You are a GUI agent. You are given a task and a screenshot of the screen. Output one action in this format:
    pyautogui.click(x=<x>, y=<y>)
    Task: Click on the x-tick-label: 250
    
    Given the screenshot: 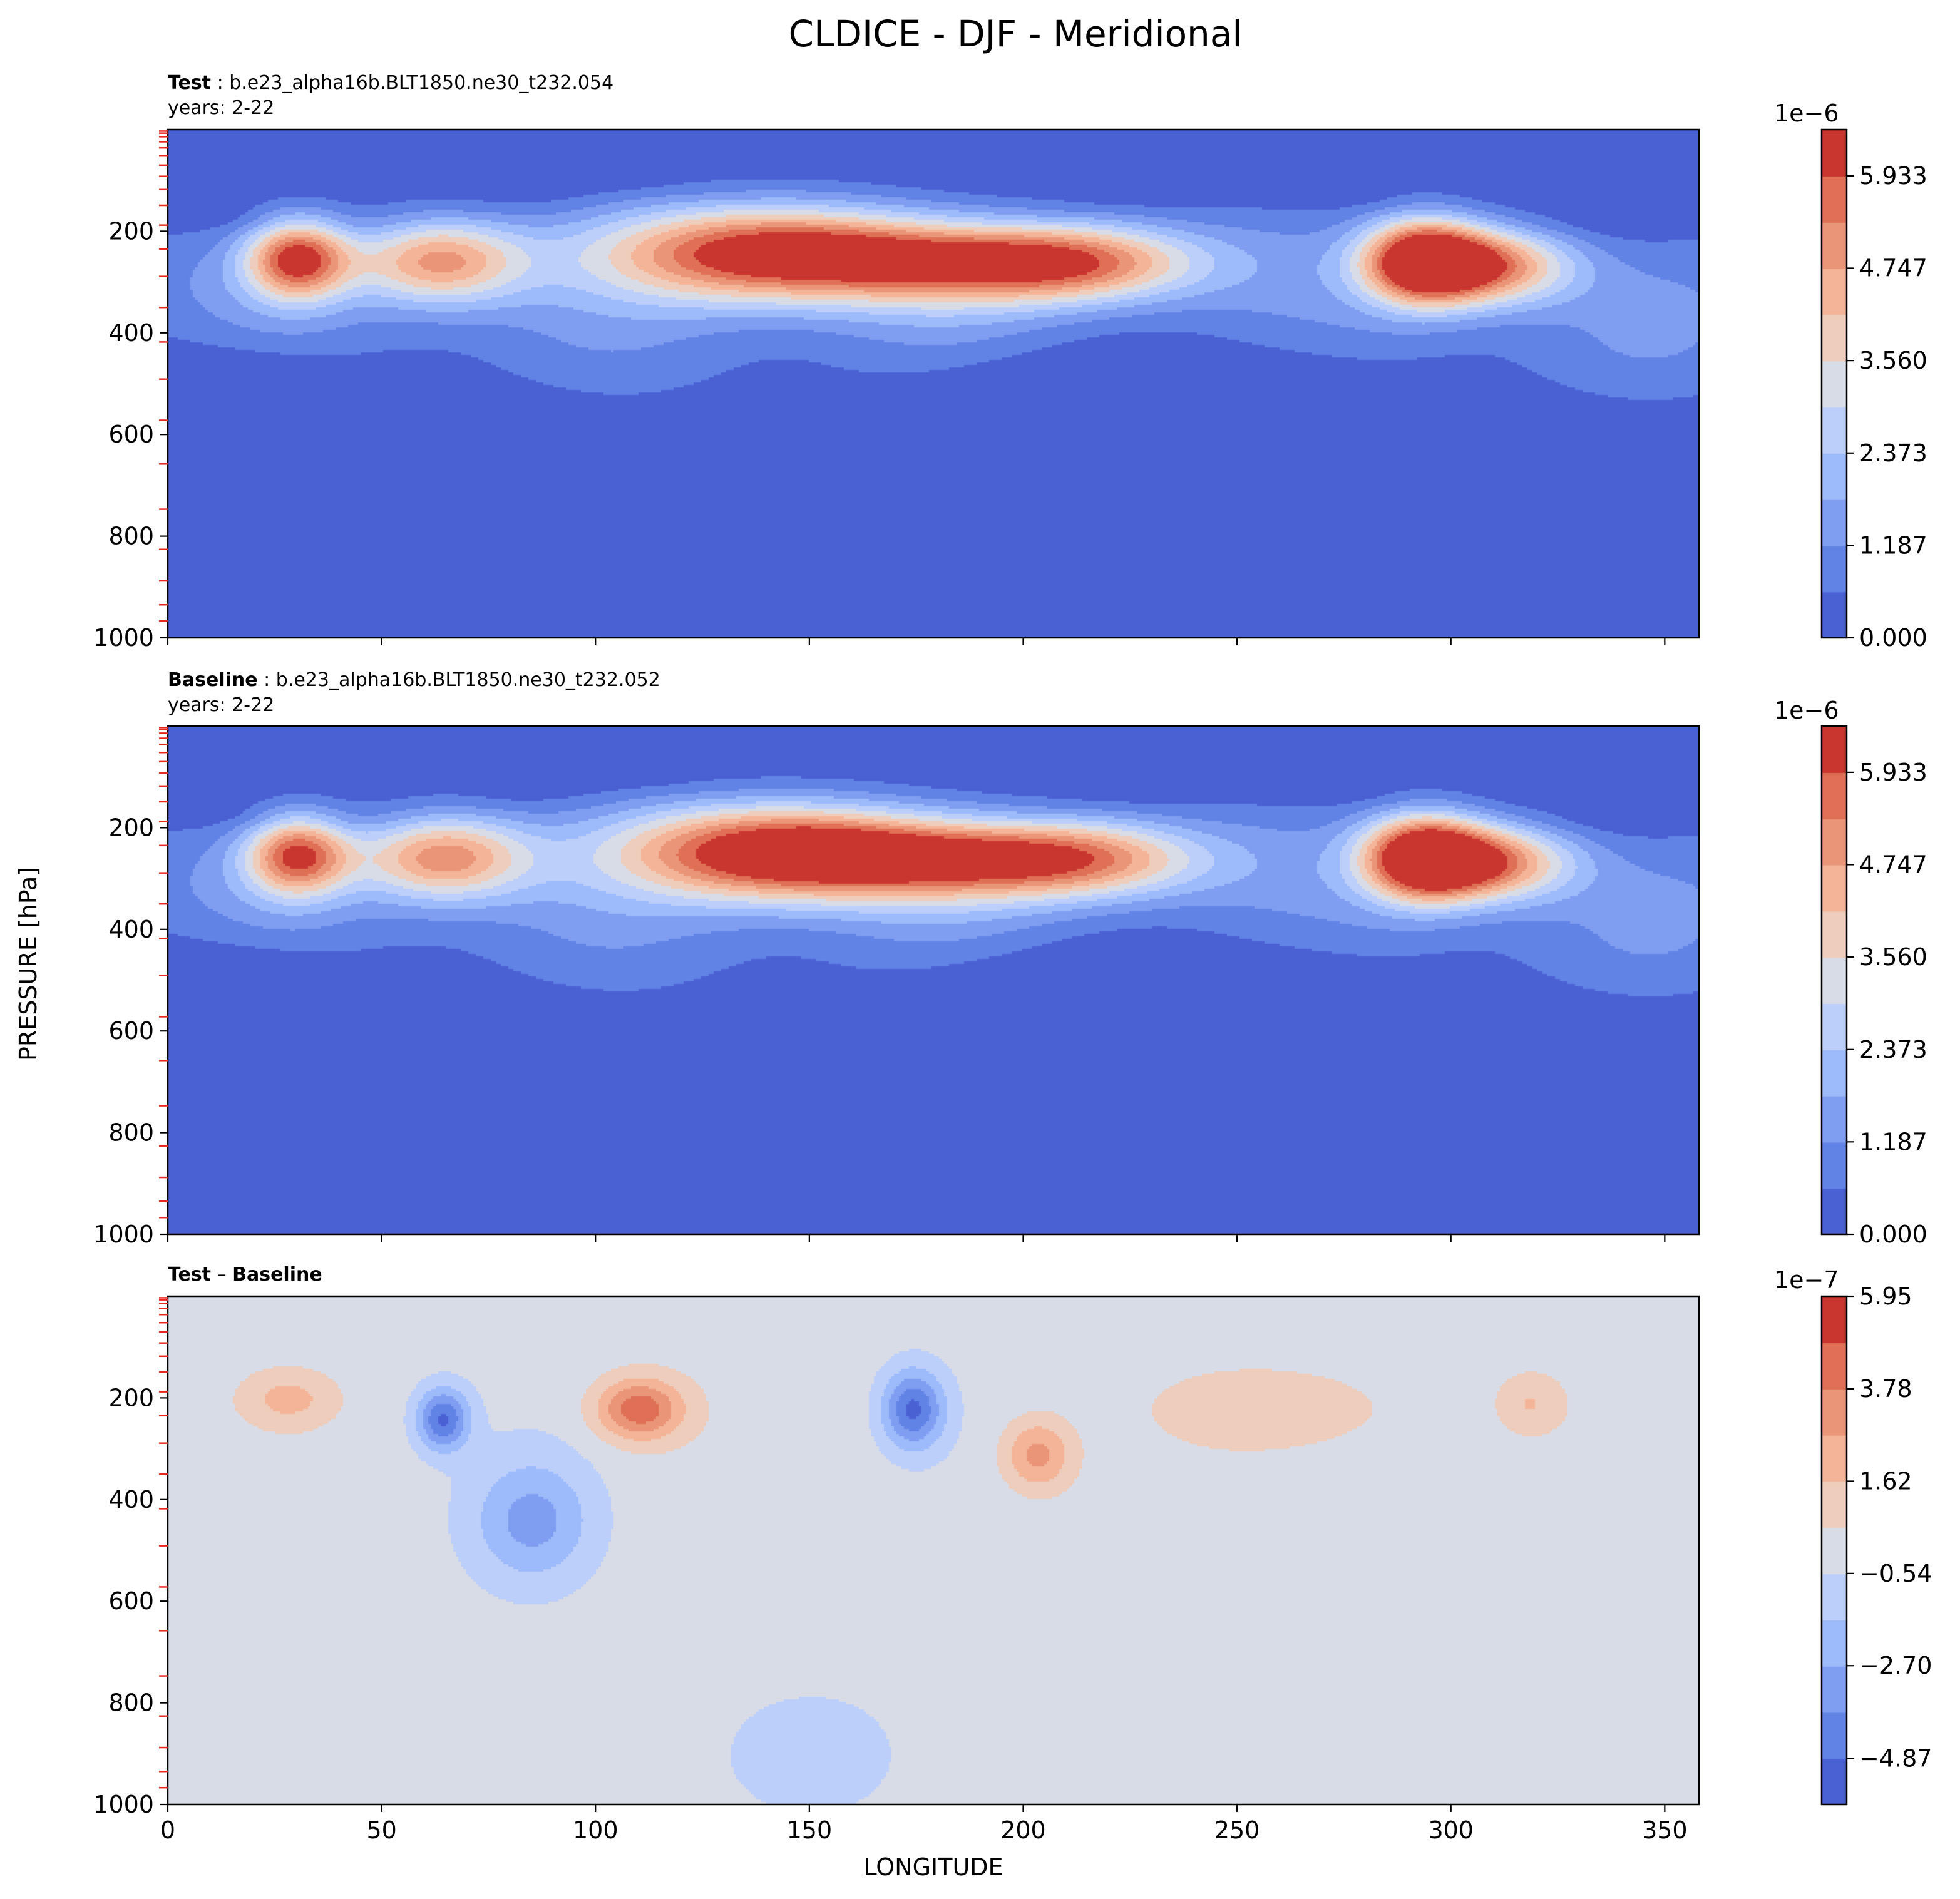 What is the action you would take?
    pyautogui.click(x=1237, y=1830)
    